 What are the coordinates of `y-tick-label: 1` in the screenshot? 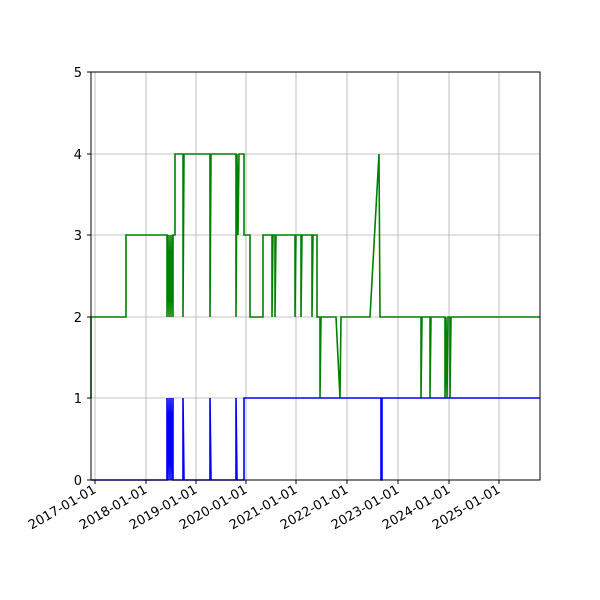 It's located at (78, 399).